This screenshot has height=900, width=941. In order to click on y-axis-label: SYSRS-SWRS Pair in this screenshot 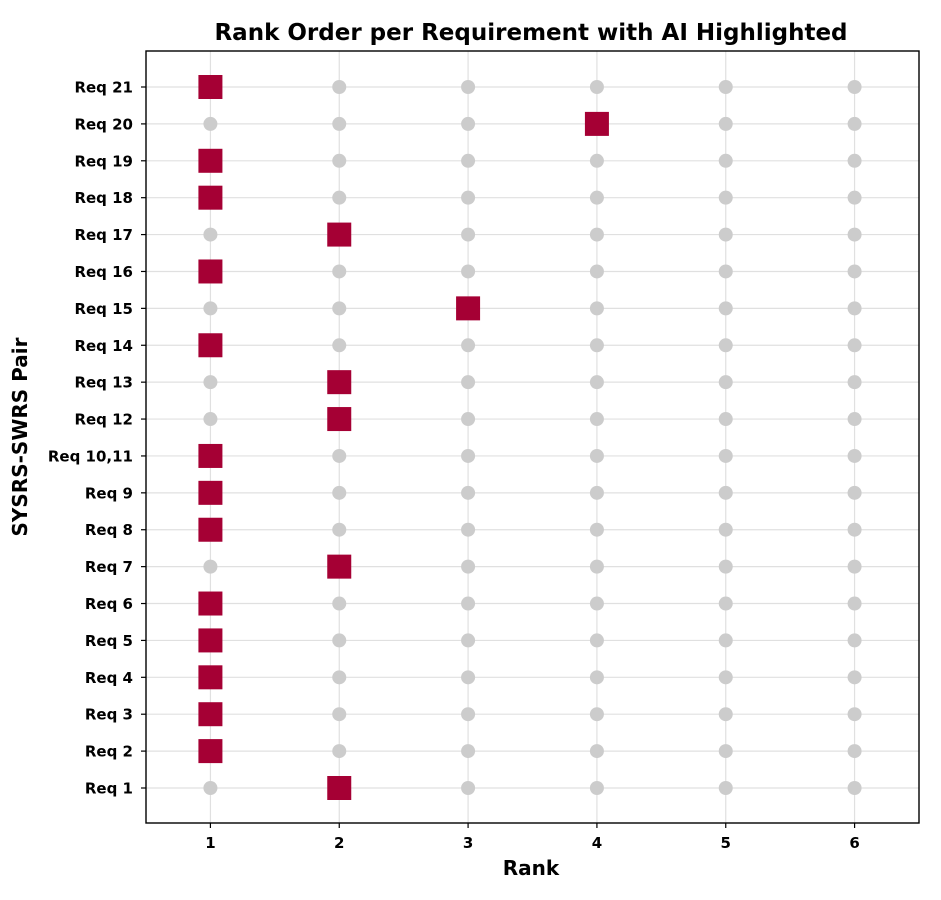, I will do `click(20, 436)`.